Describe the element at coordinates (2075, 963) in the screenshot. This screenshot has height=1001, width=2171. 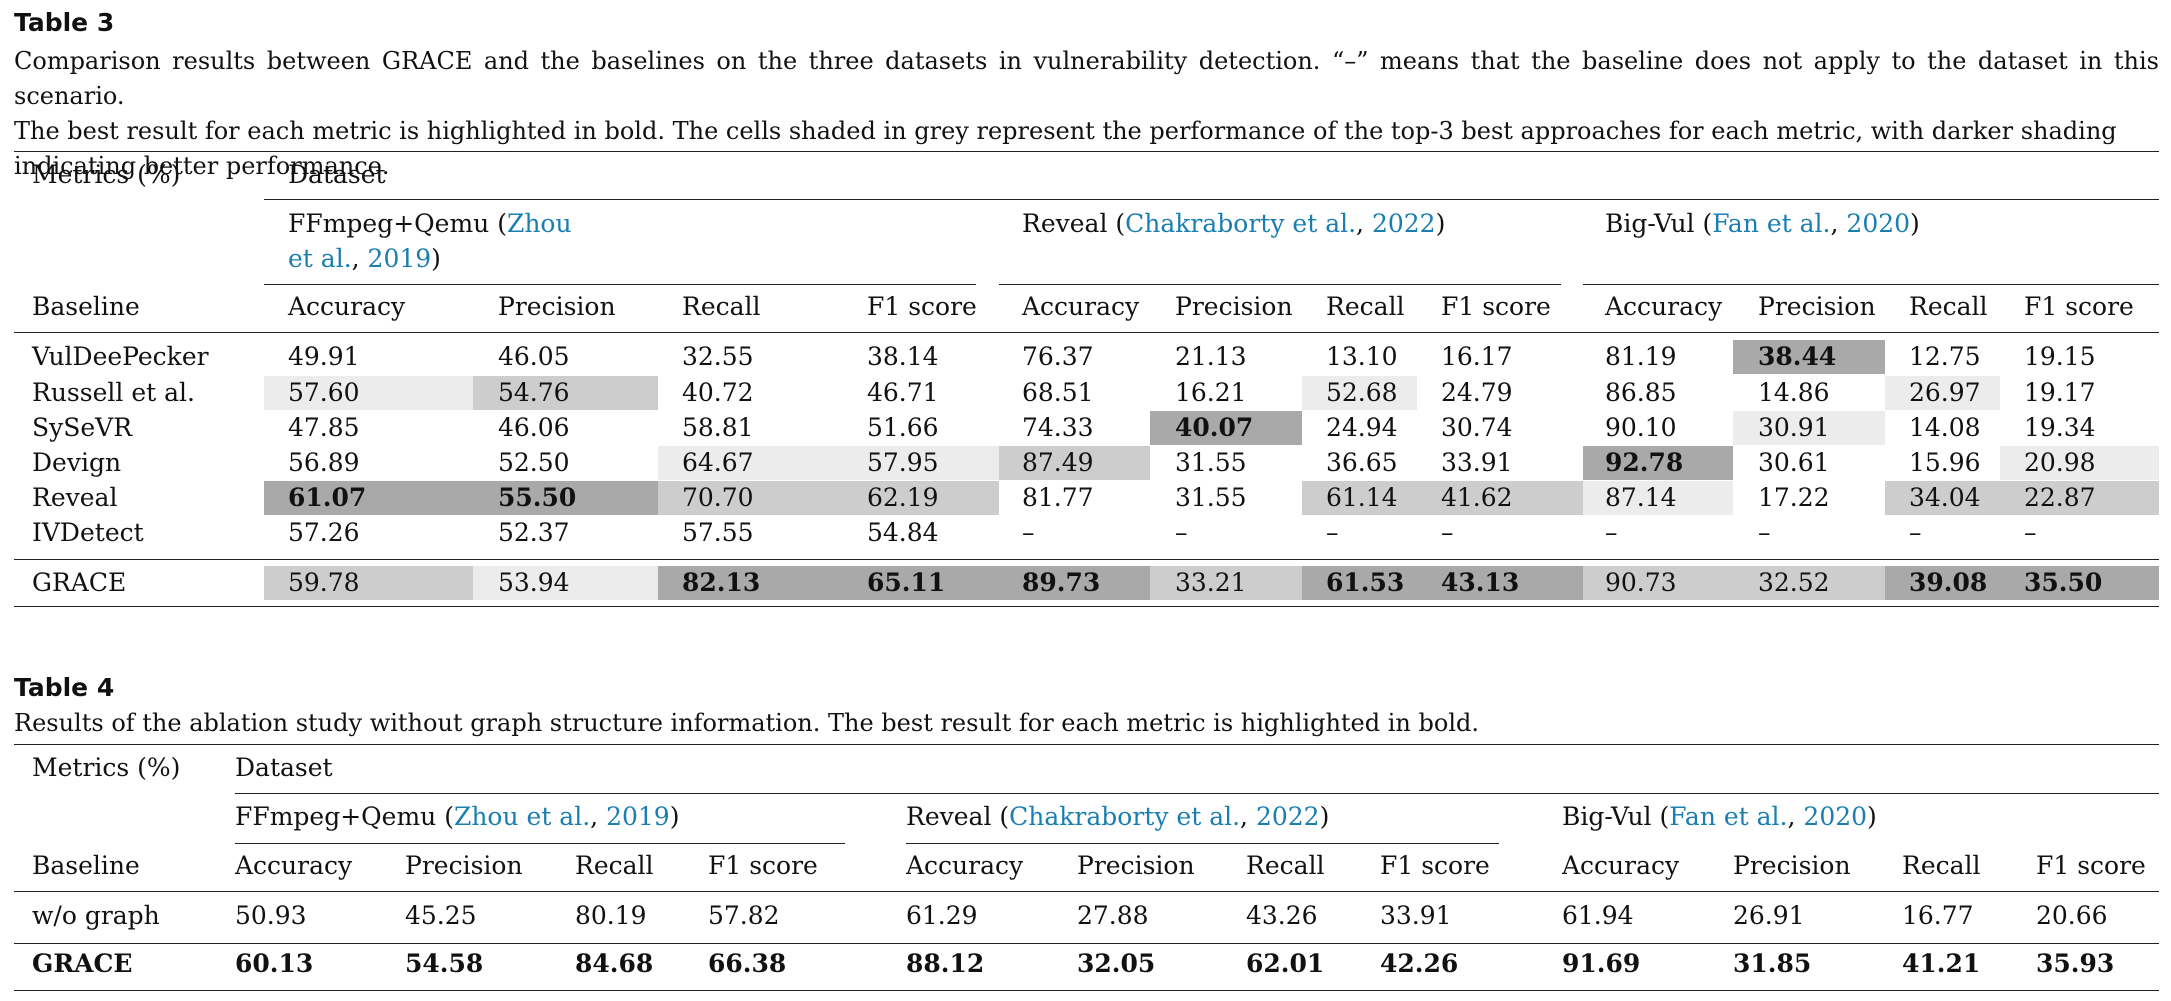
I see `table4-cell: 35.93` at that location.